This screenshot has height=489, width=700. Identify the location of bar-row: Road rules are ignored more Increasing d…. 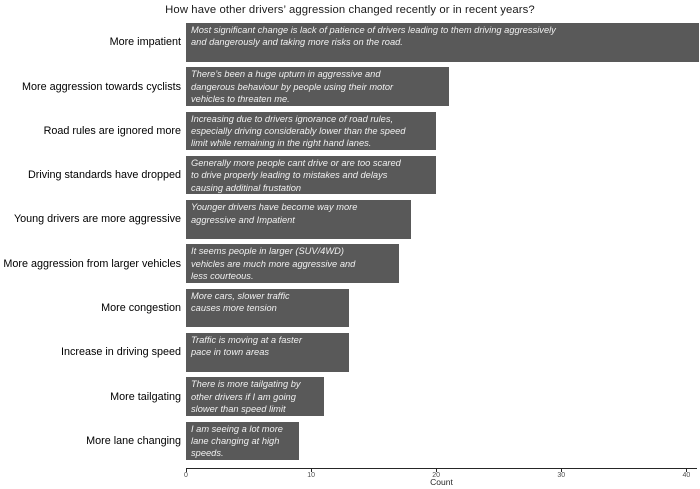
(350, 131).